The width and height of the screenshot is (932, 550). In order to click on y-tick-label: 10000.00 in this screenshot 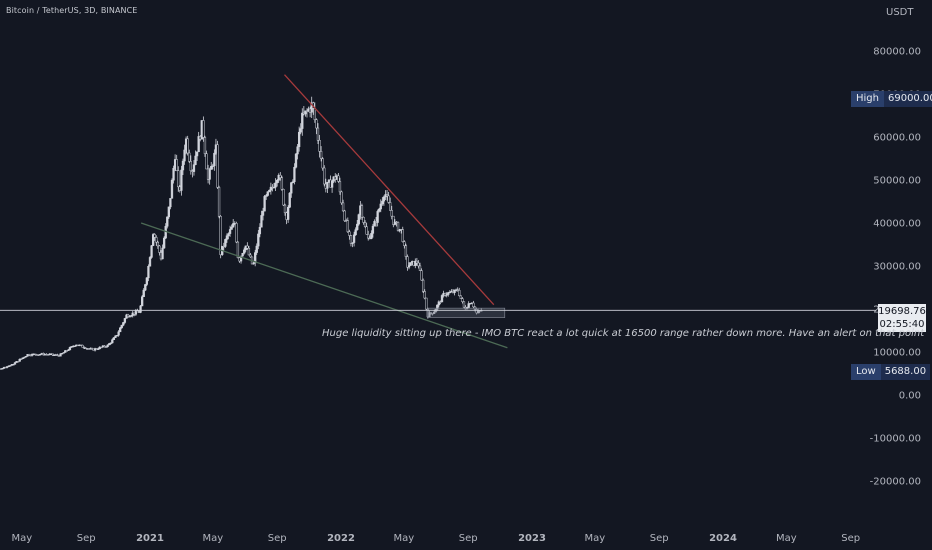, I will do `click(897, 353)`.